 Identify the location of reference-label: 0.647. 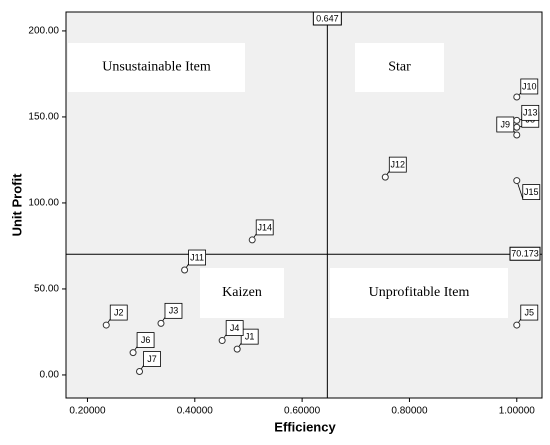
(327, 18).